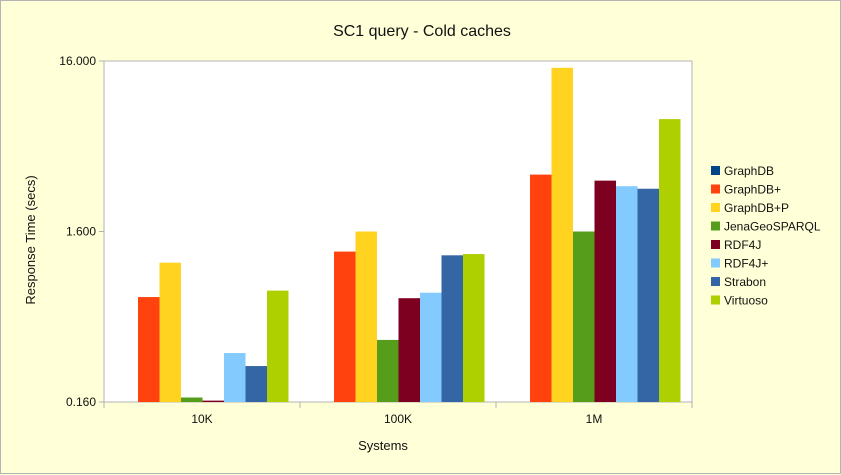 This screenshot has width=841, height=475. Describe the element at coordinates (670, 261) in the screenshot. I see `bar-virtuoso-1m` at that location.